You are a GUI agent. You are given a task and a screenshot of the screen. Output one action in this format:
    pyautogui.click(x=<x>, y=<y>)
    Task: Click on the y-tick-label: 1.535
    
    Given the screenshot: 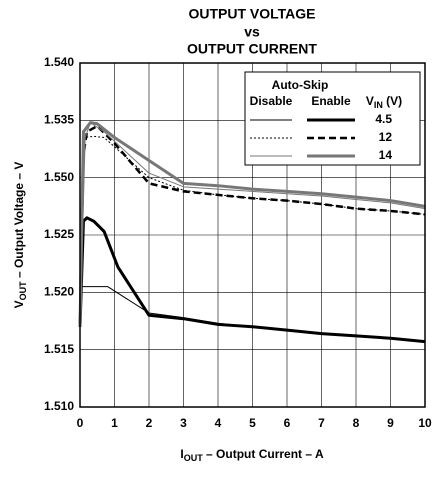 What is the action you would take?
    pyautogui.click(x=59, y=120)
    